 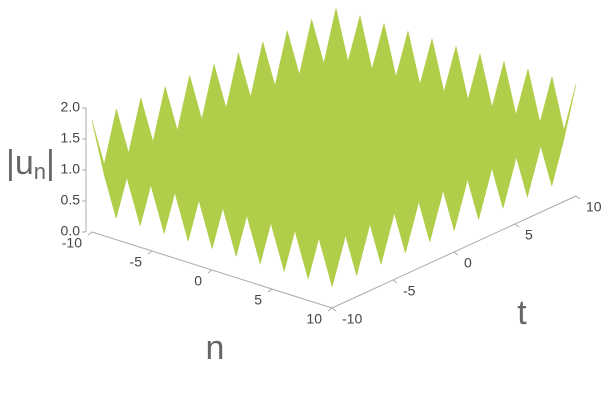 What do you see at coordinates (136, 262) in the screenshot?
I see `x-tick-label: -5` at bounding box center [136, 262].